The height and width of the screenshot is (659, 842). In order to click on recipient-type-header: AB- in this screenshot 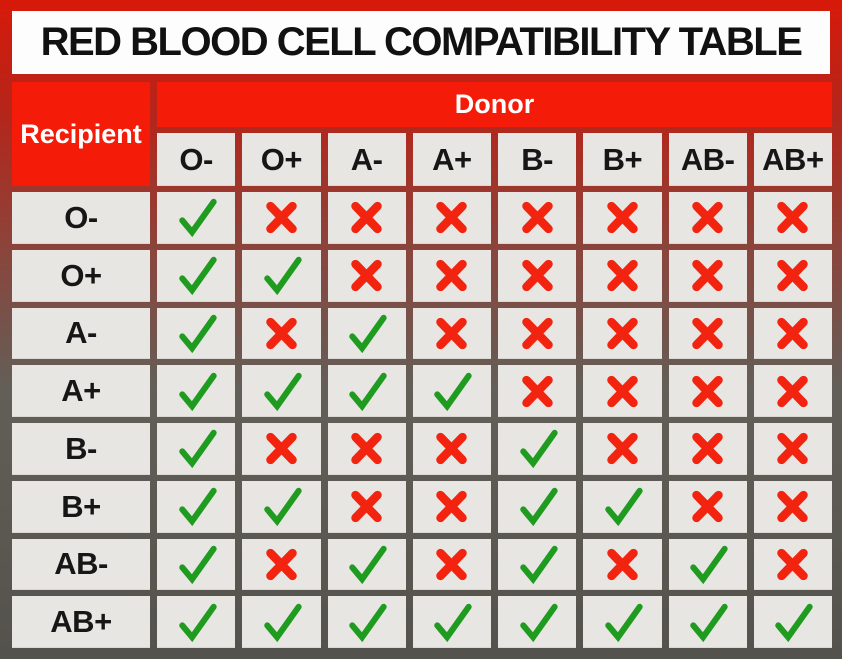, I will do `click(81, 564)`.